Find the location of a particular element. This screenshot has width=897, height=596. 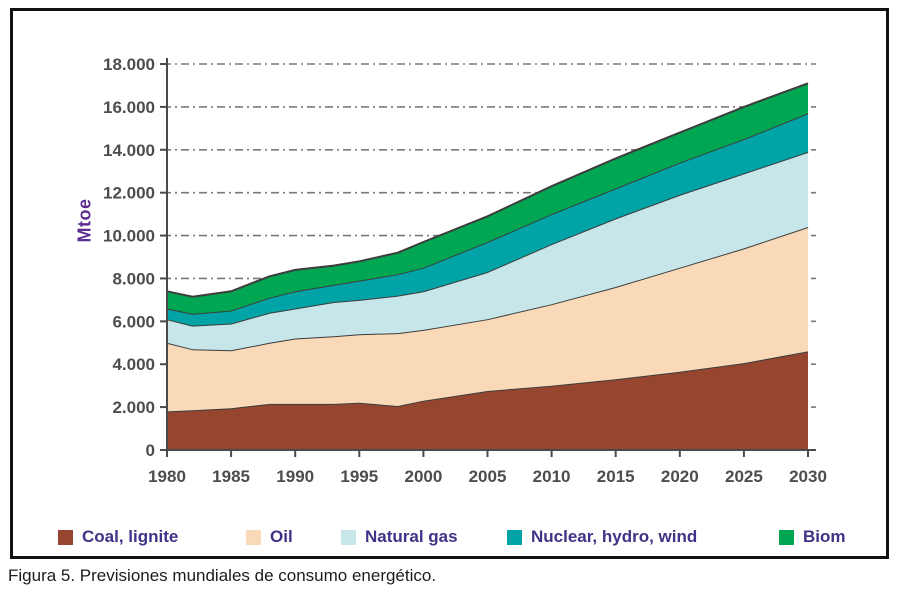

x-tick-label: 2025 is located at coordinates (744, 476).